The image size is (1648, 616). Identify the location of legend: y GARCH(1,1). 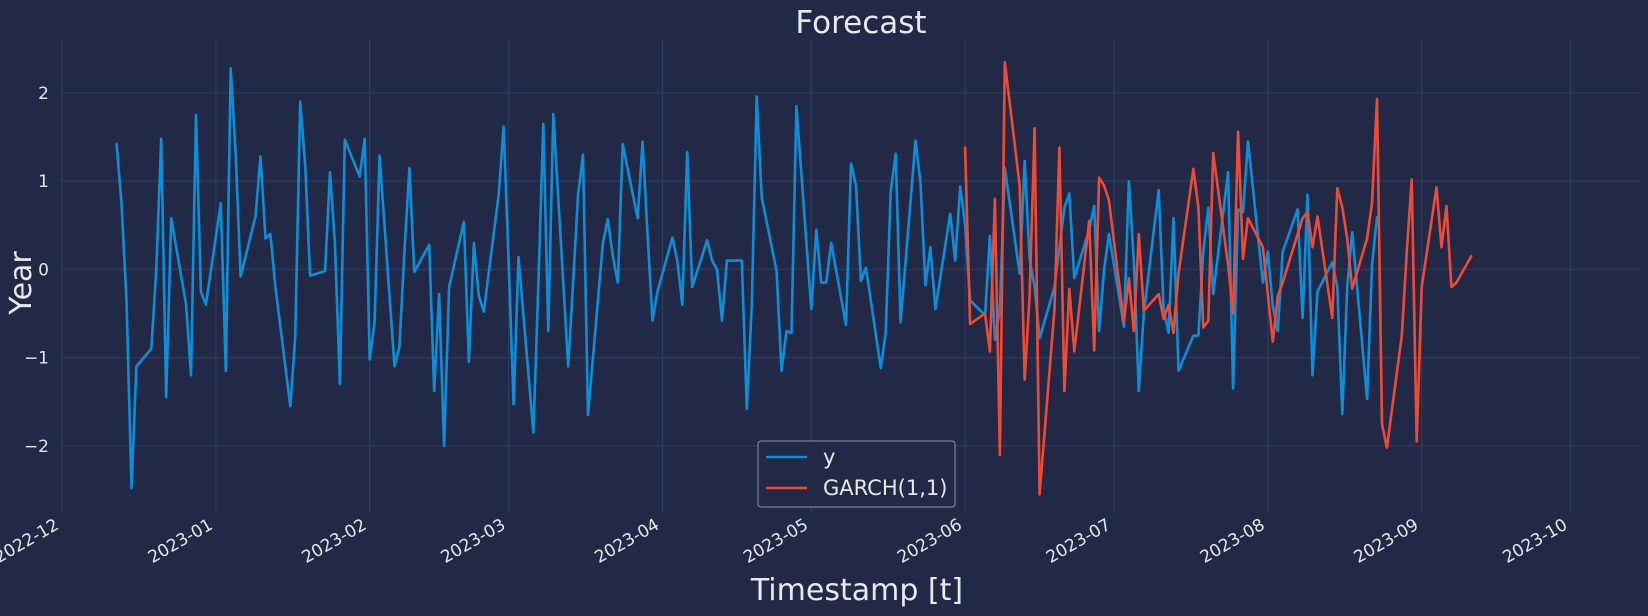
(856, 474).